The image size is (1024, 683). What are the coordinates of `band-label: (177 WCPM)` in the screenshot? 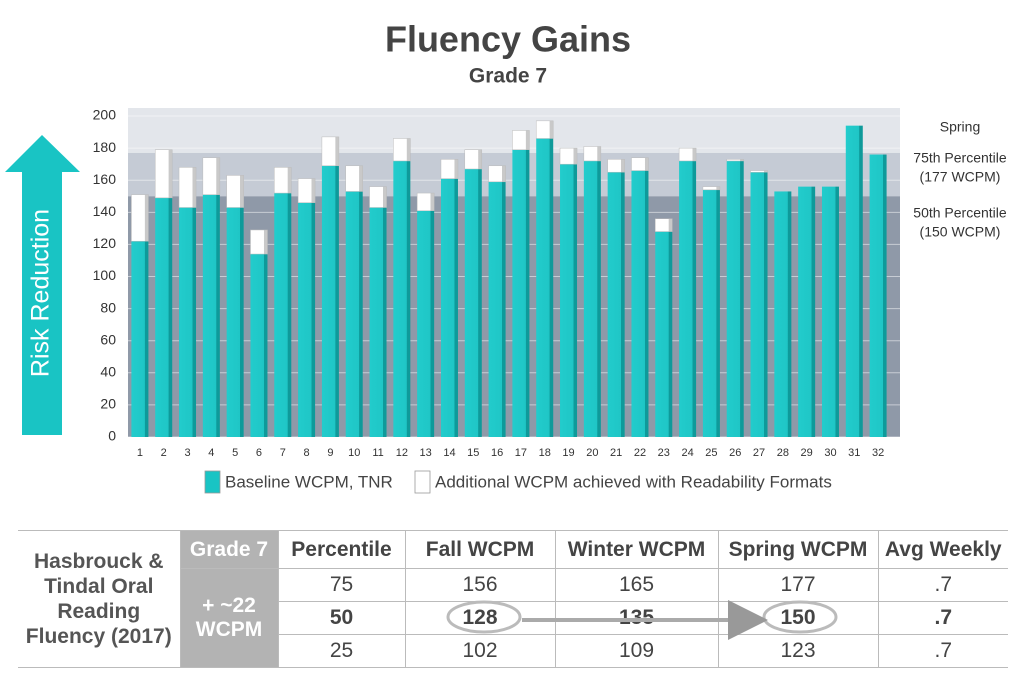 It's located at (960, 177).